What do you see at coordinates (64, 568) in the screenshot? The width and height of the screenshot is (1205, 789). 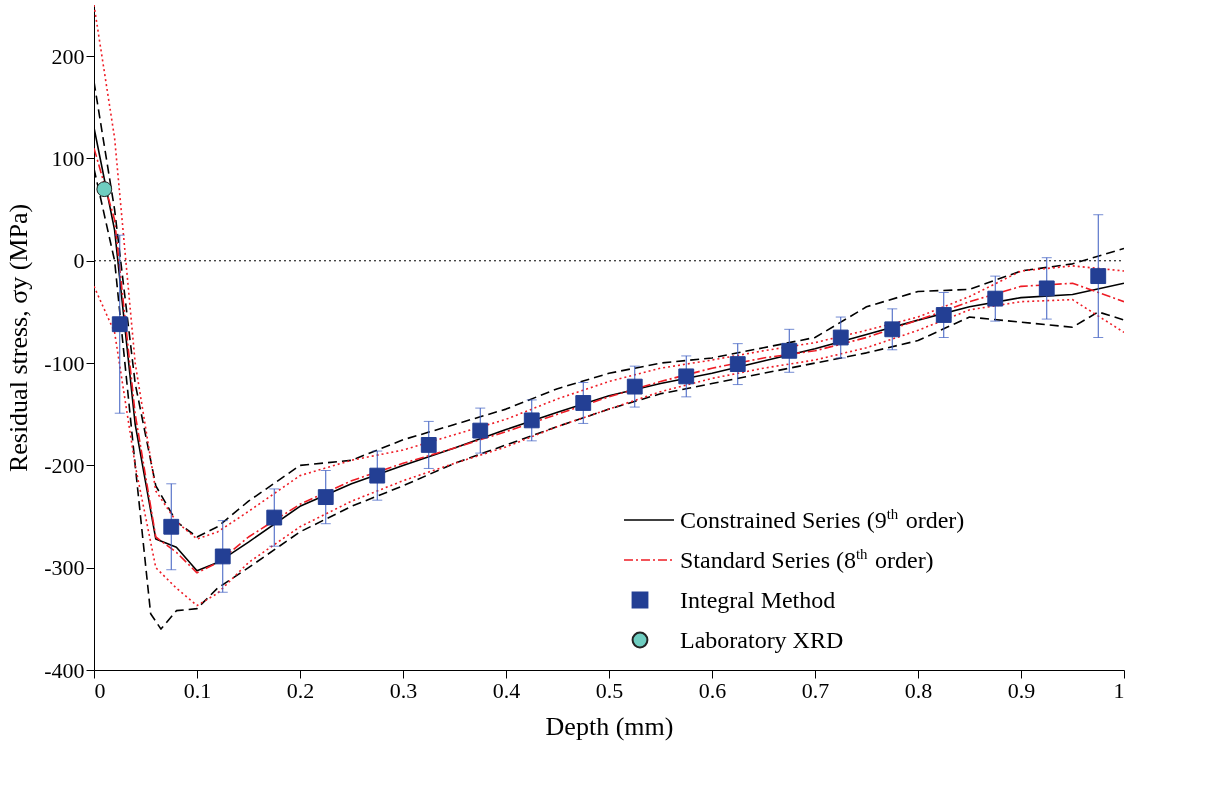 I see `y-tick-label: -300` at bounding box center [64, 568].